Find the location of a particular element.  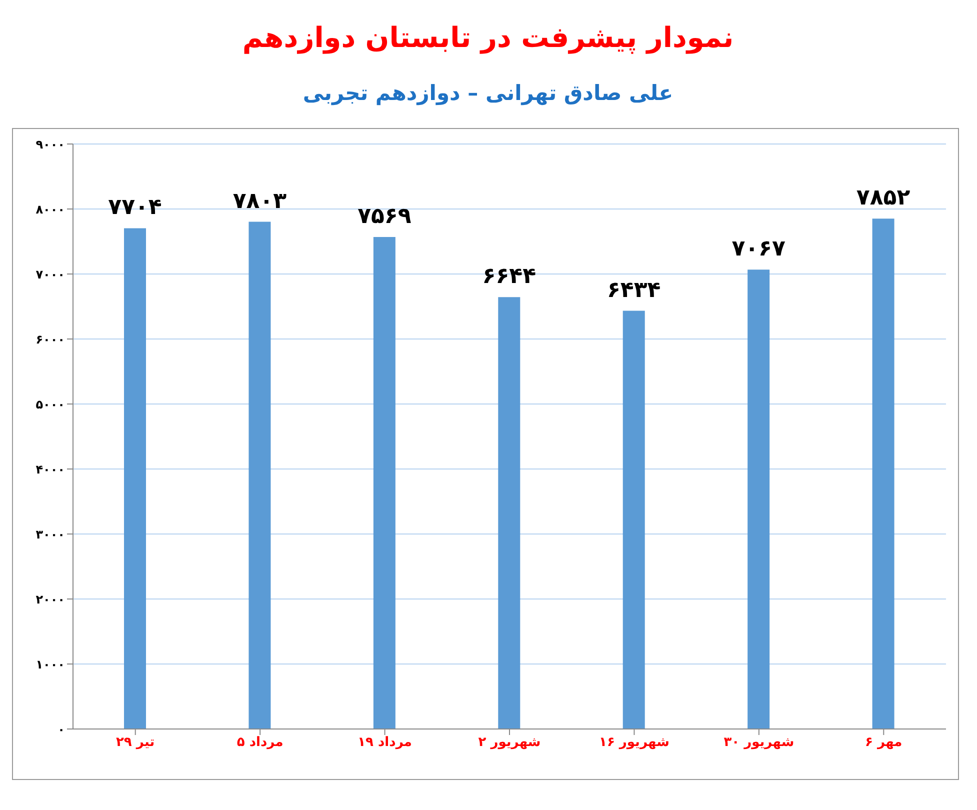

x-tick-label: ۳۰ شهریور is located at coordinates (759, 742).